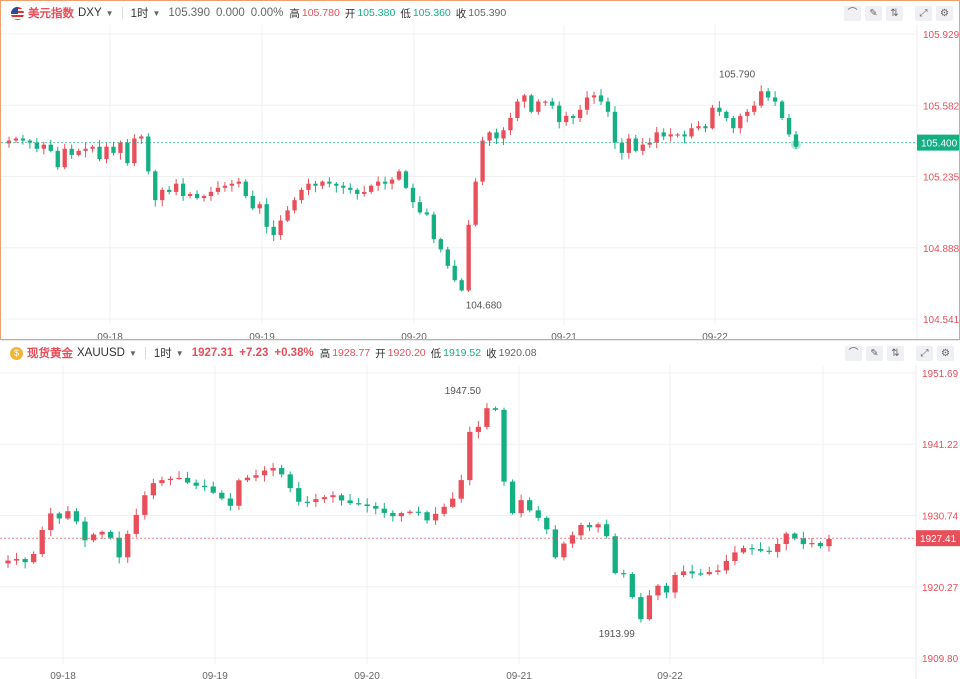  I want to click on y-tick-label: 1941.22, so click(940, 445).